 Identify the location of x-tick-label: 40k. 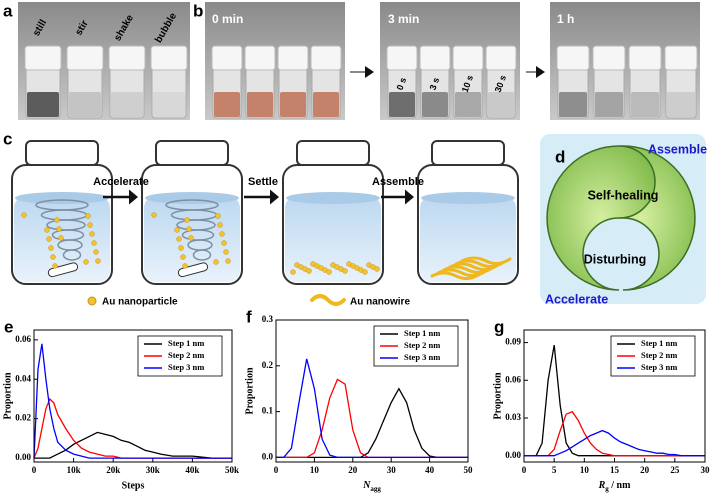
(192, 470).